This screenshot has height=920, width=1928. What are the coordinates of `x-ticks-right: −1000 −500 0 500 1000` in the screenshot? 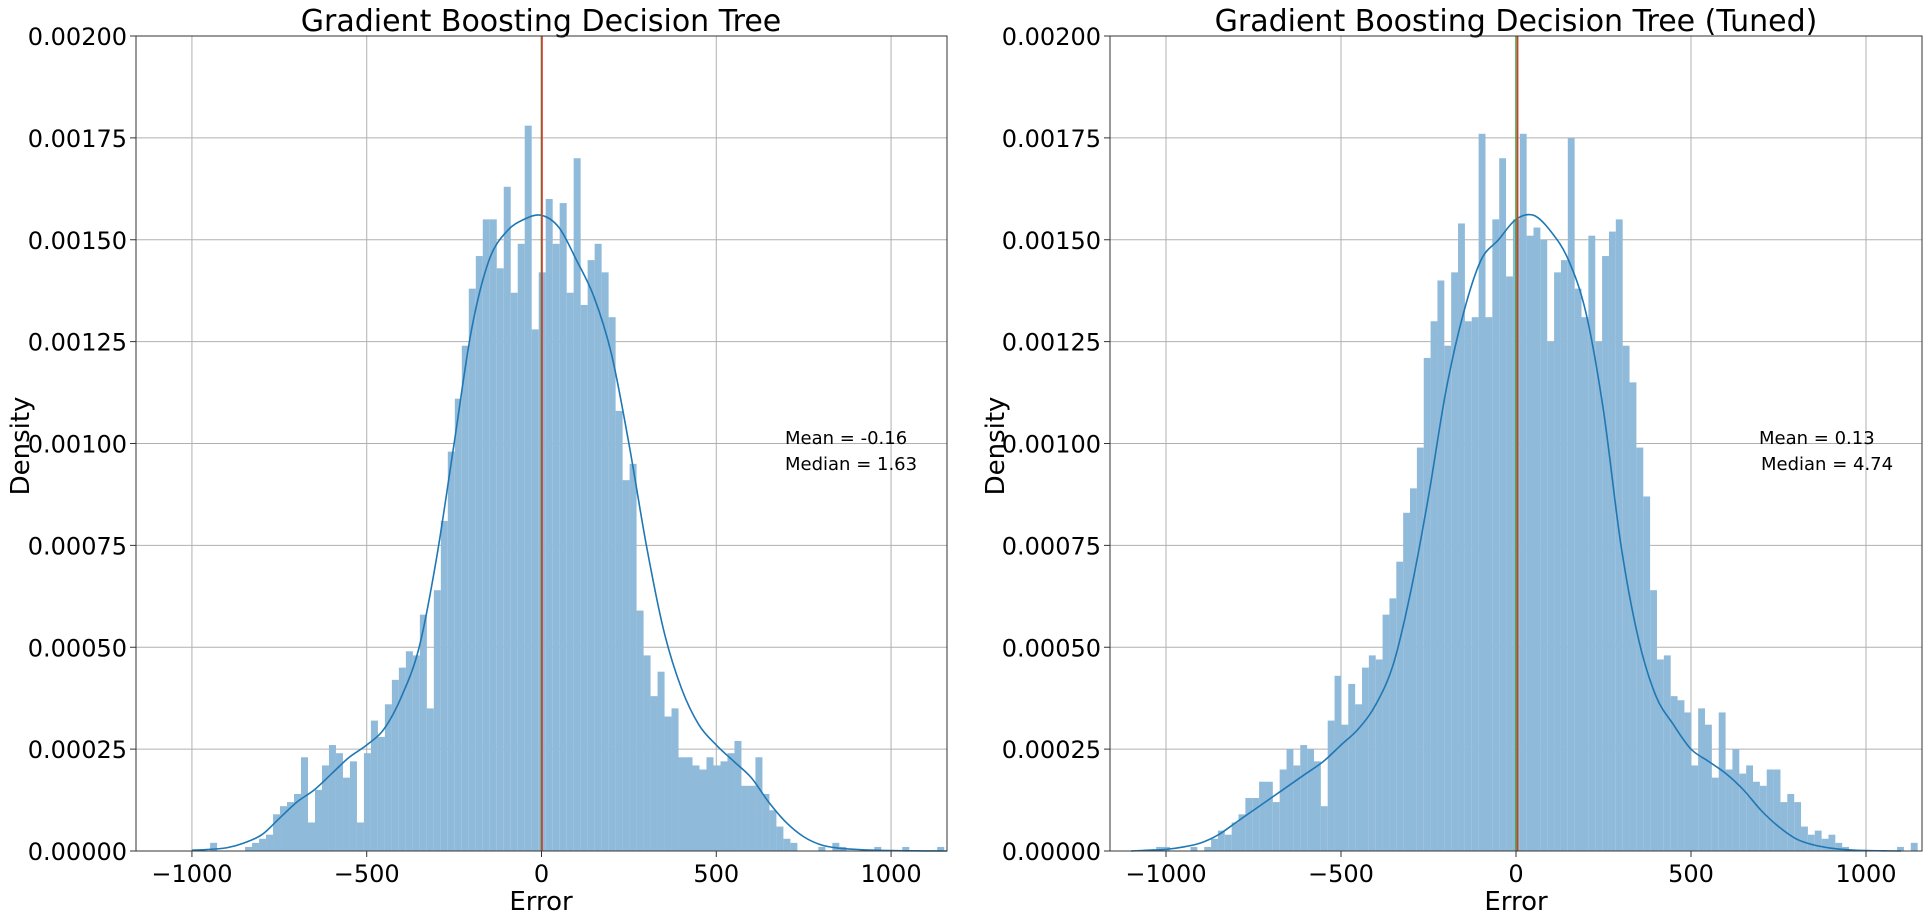 It's located at (1511, 869).